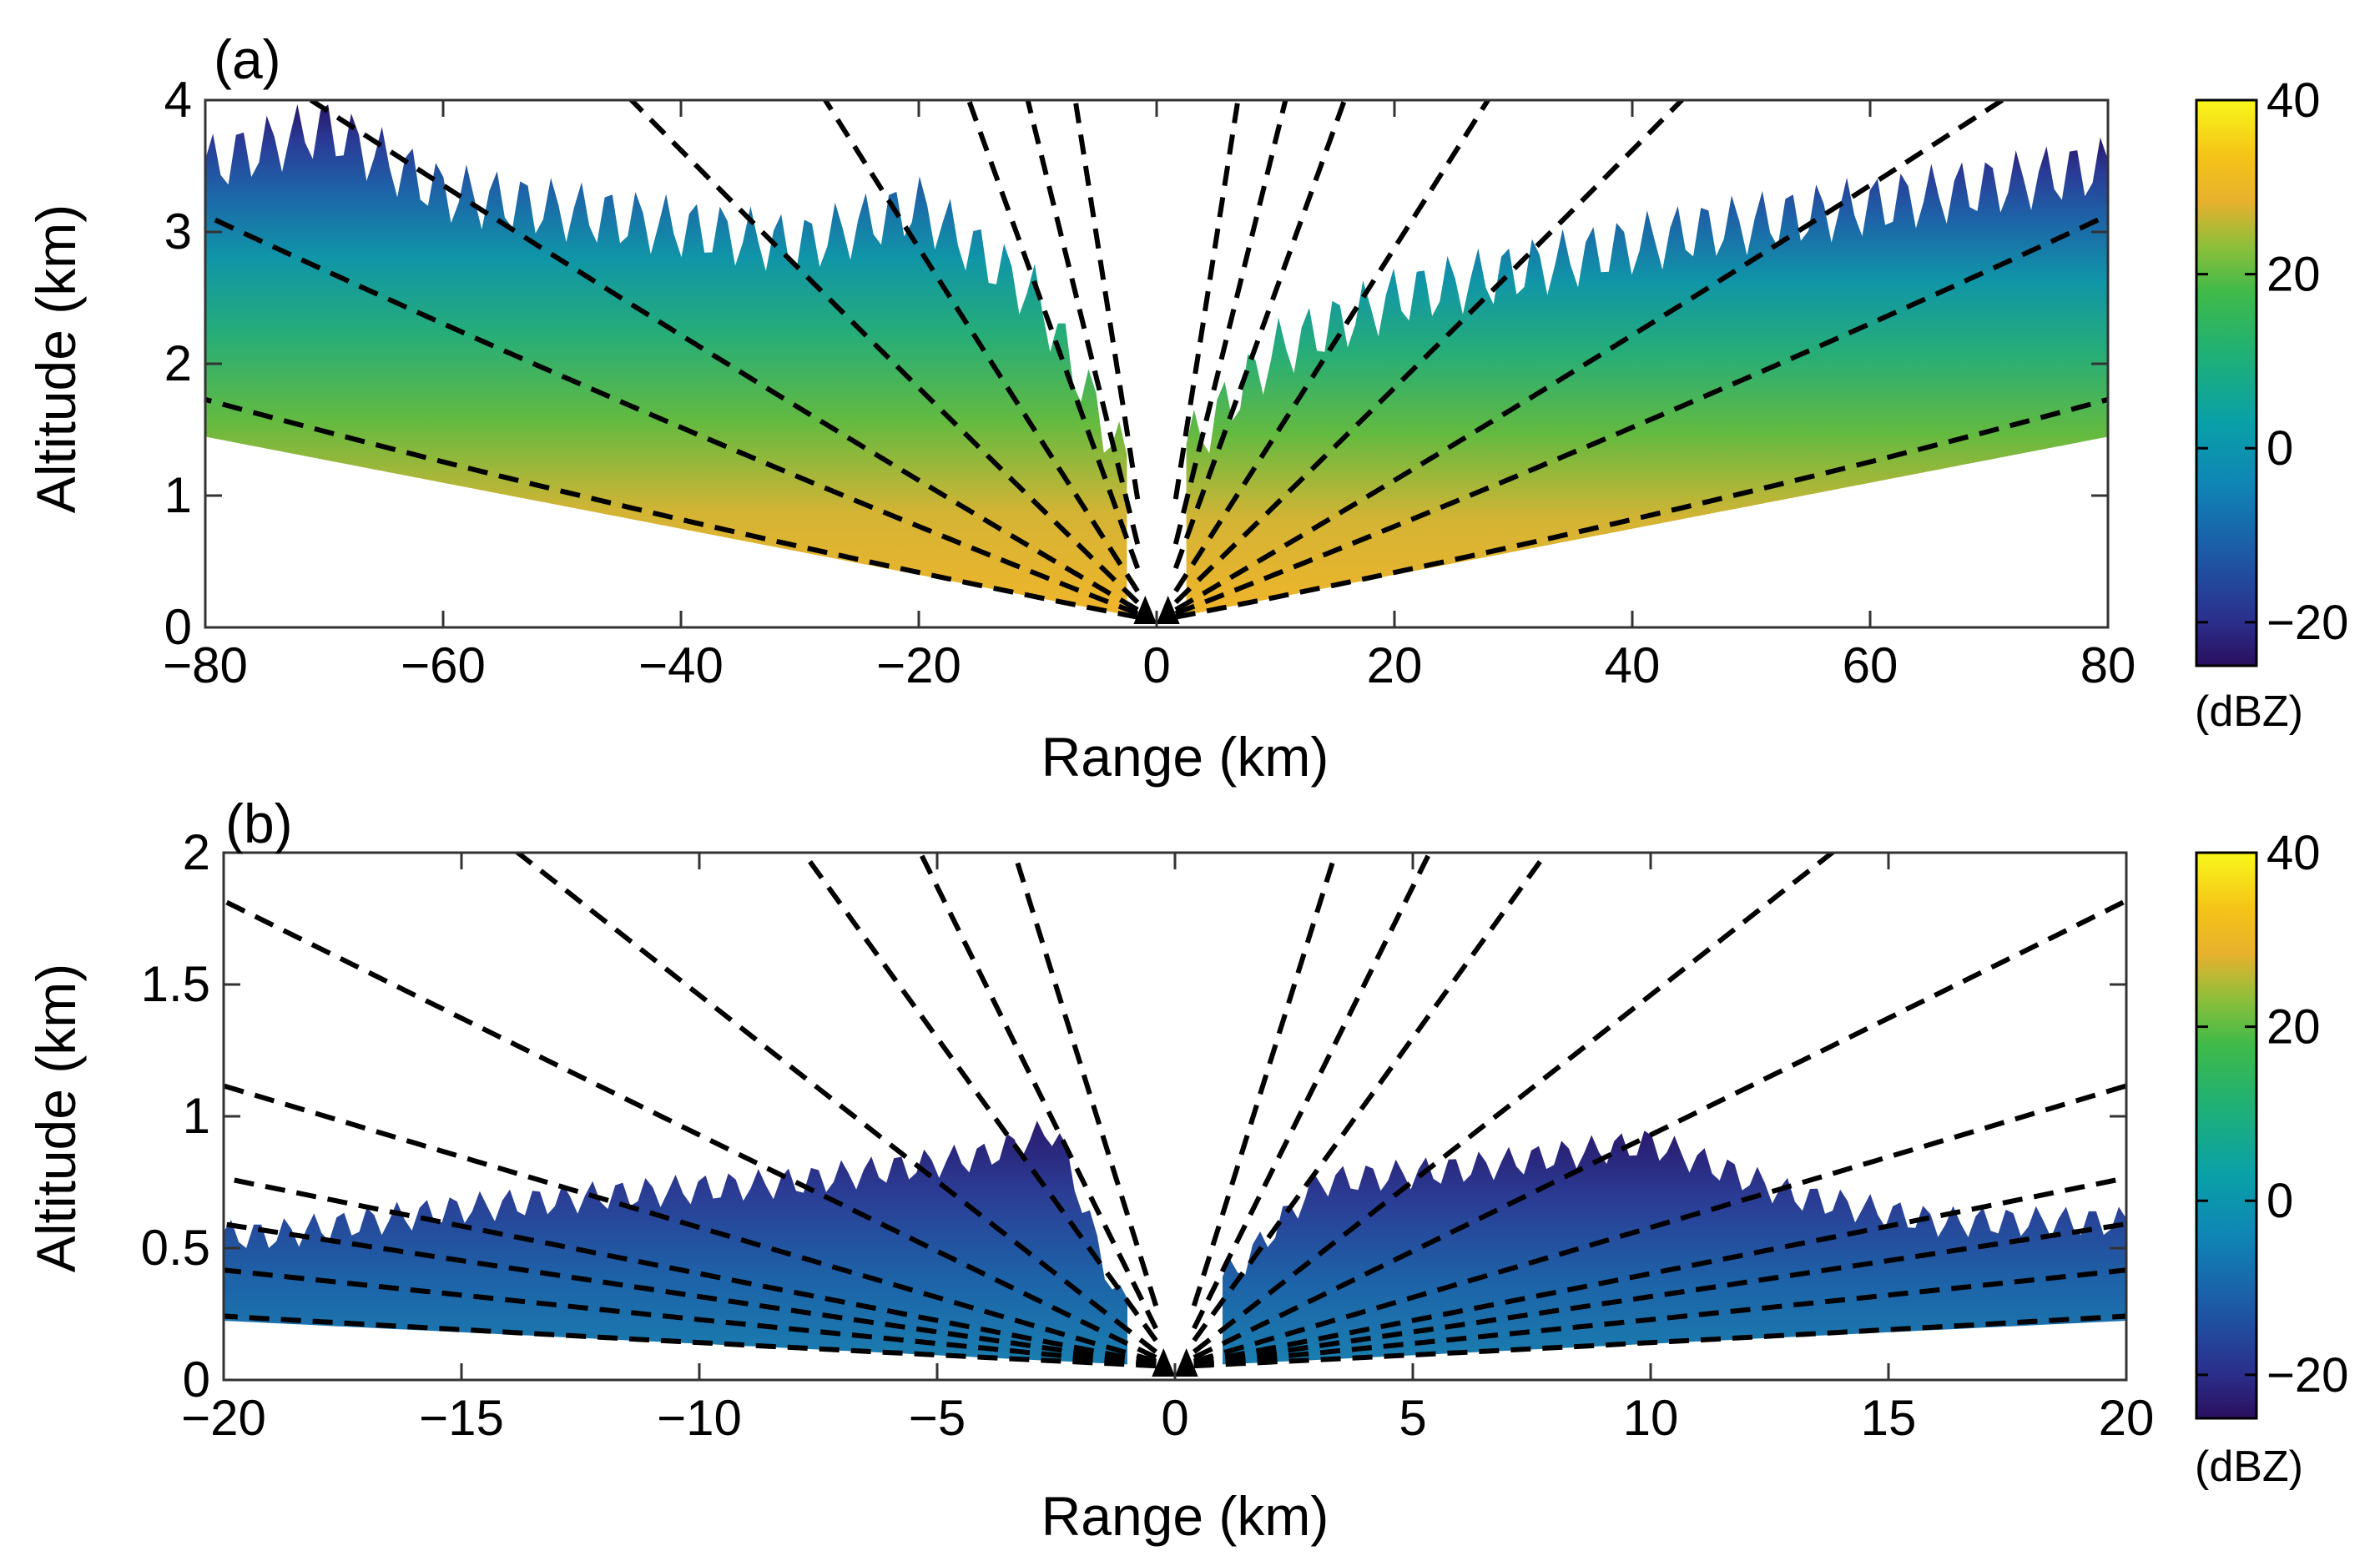 Image resolution: width=2380 pixels, height=1566 pixels. Describe the element at coordinates (443, 665) in the screenshot. I see `x-tick-label: −60` at that location.